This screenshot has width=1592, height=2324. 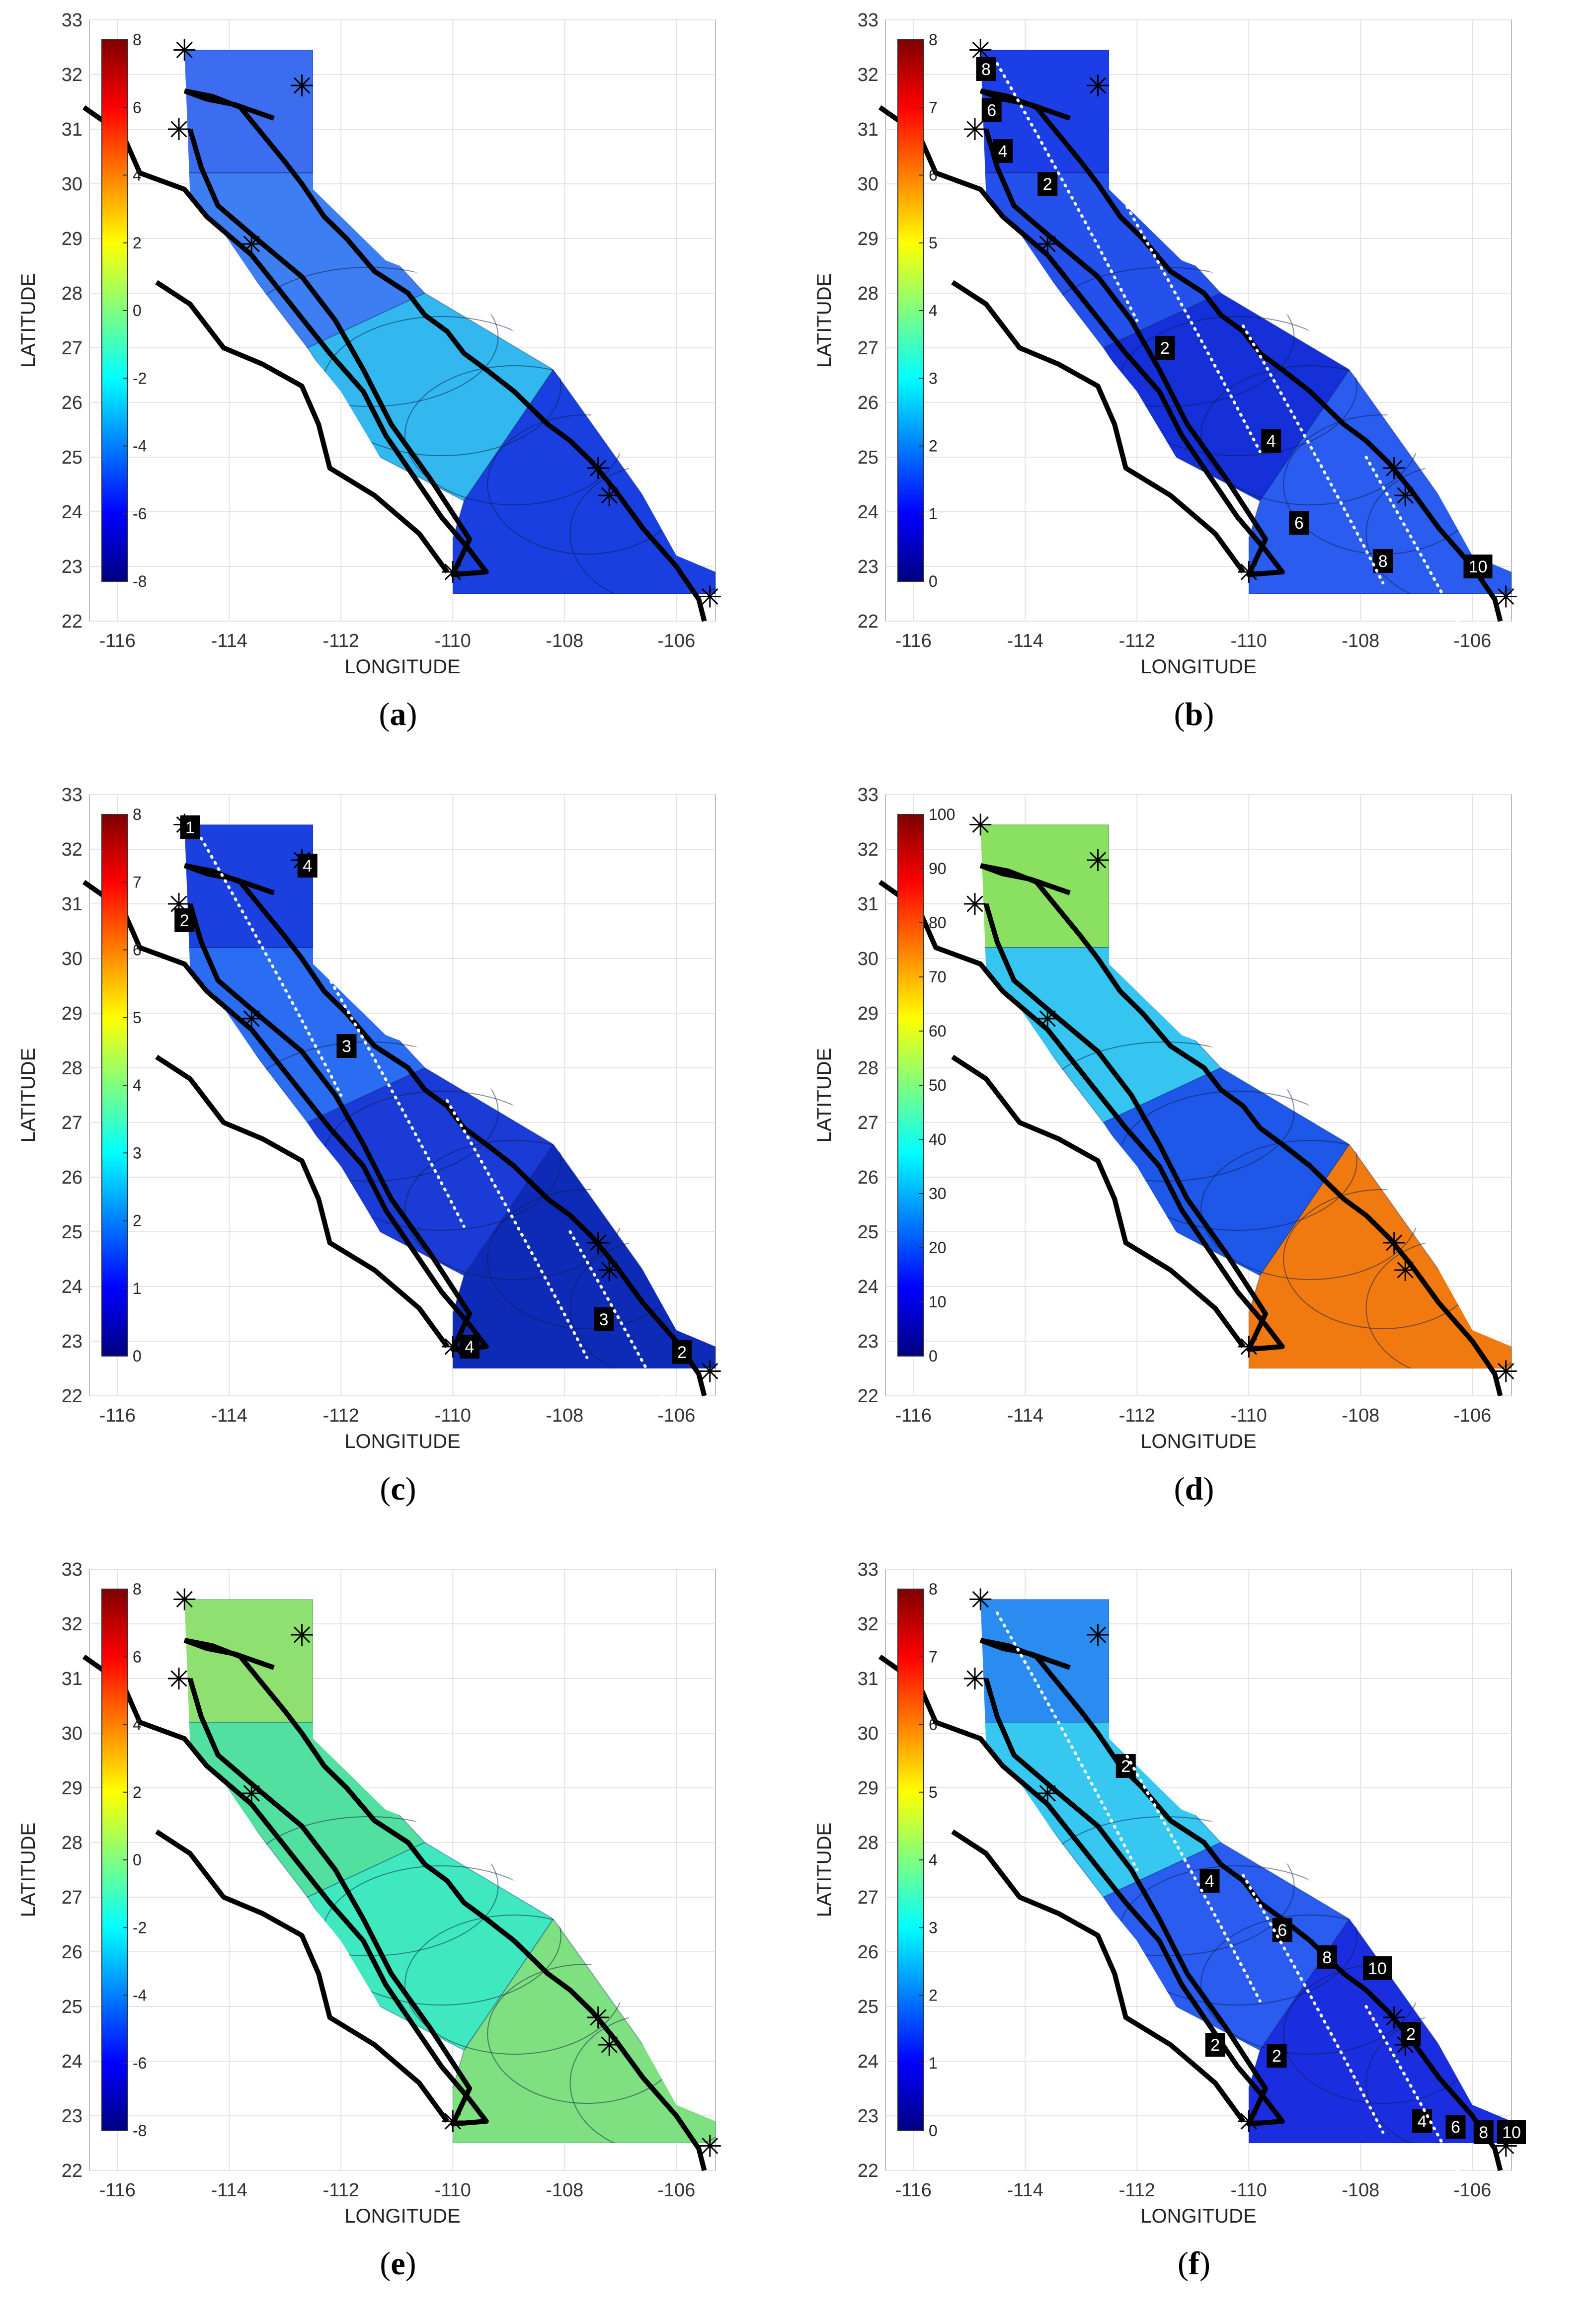 I want to click on colorbar-tick-label: 90, so click(x=938, y=869).